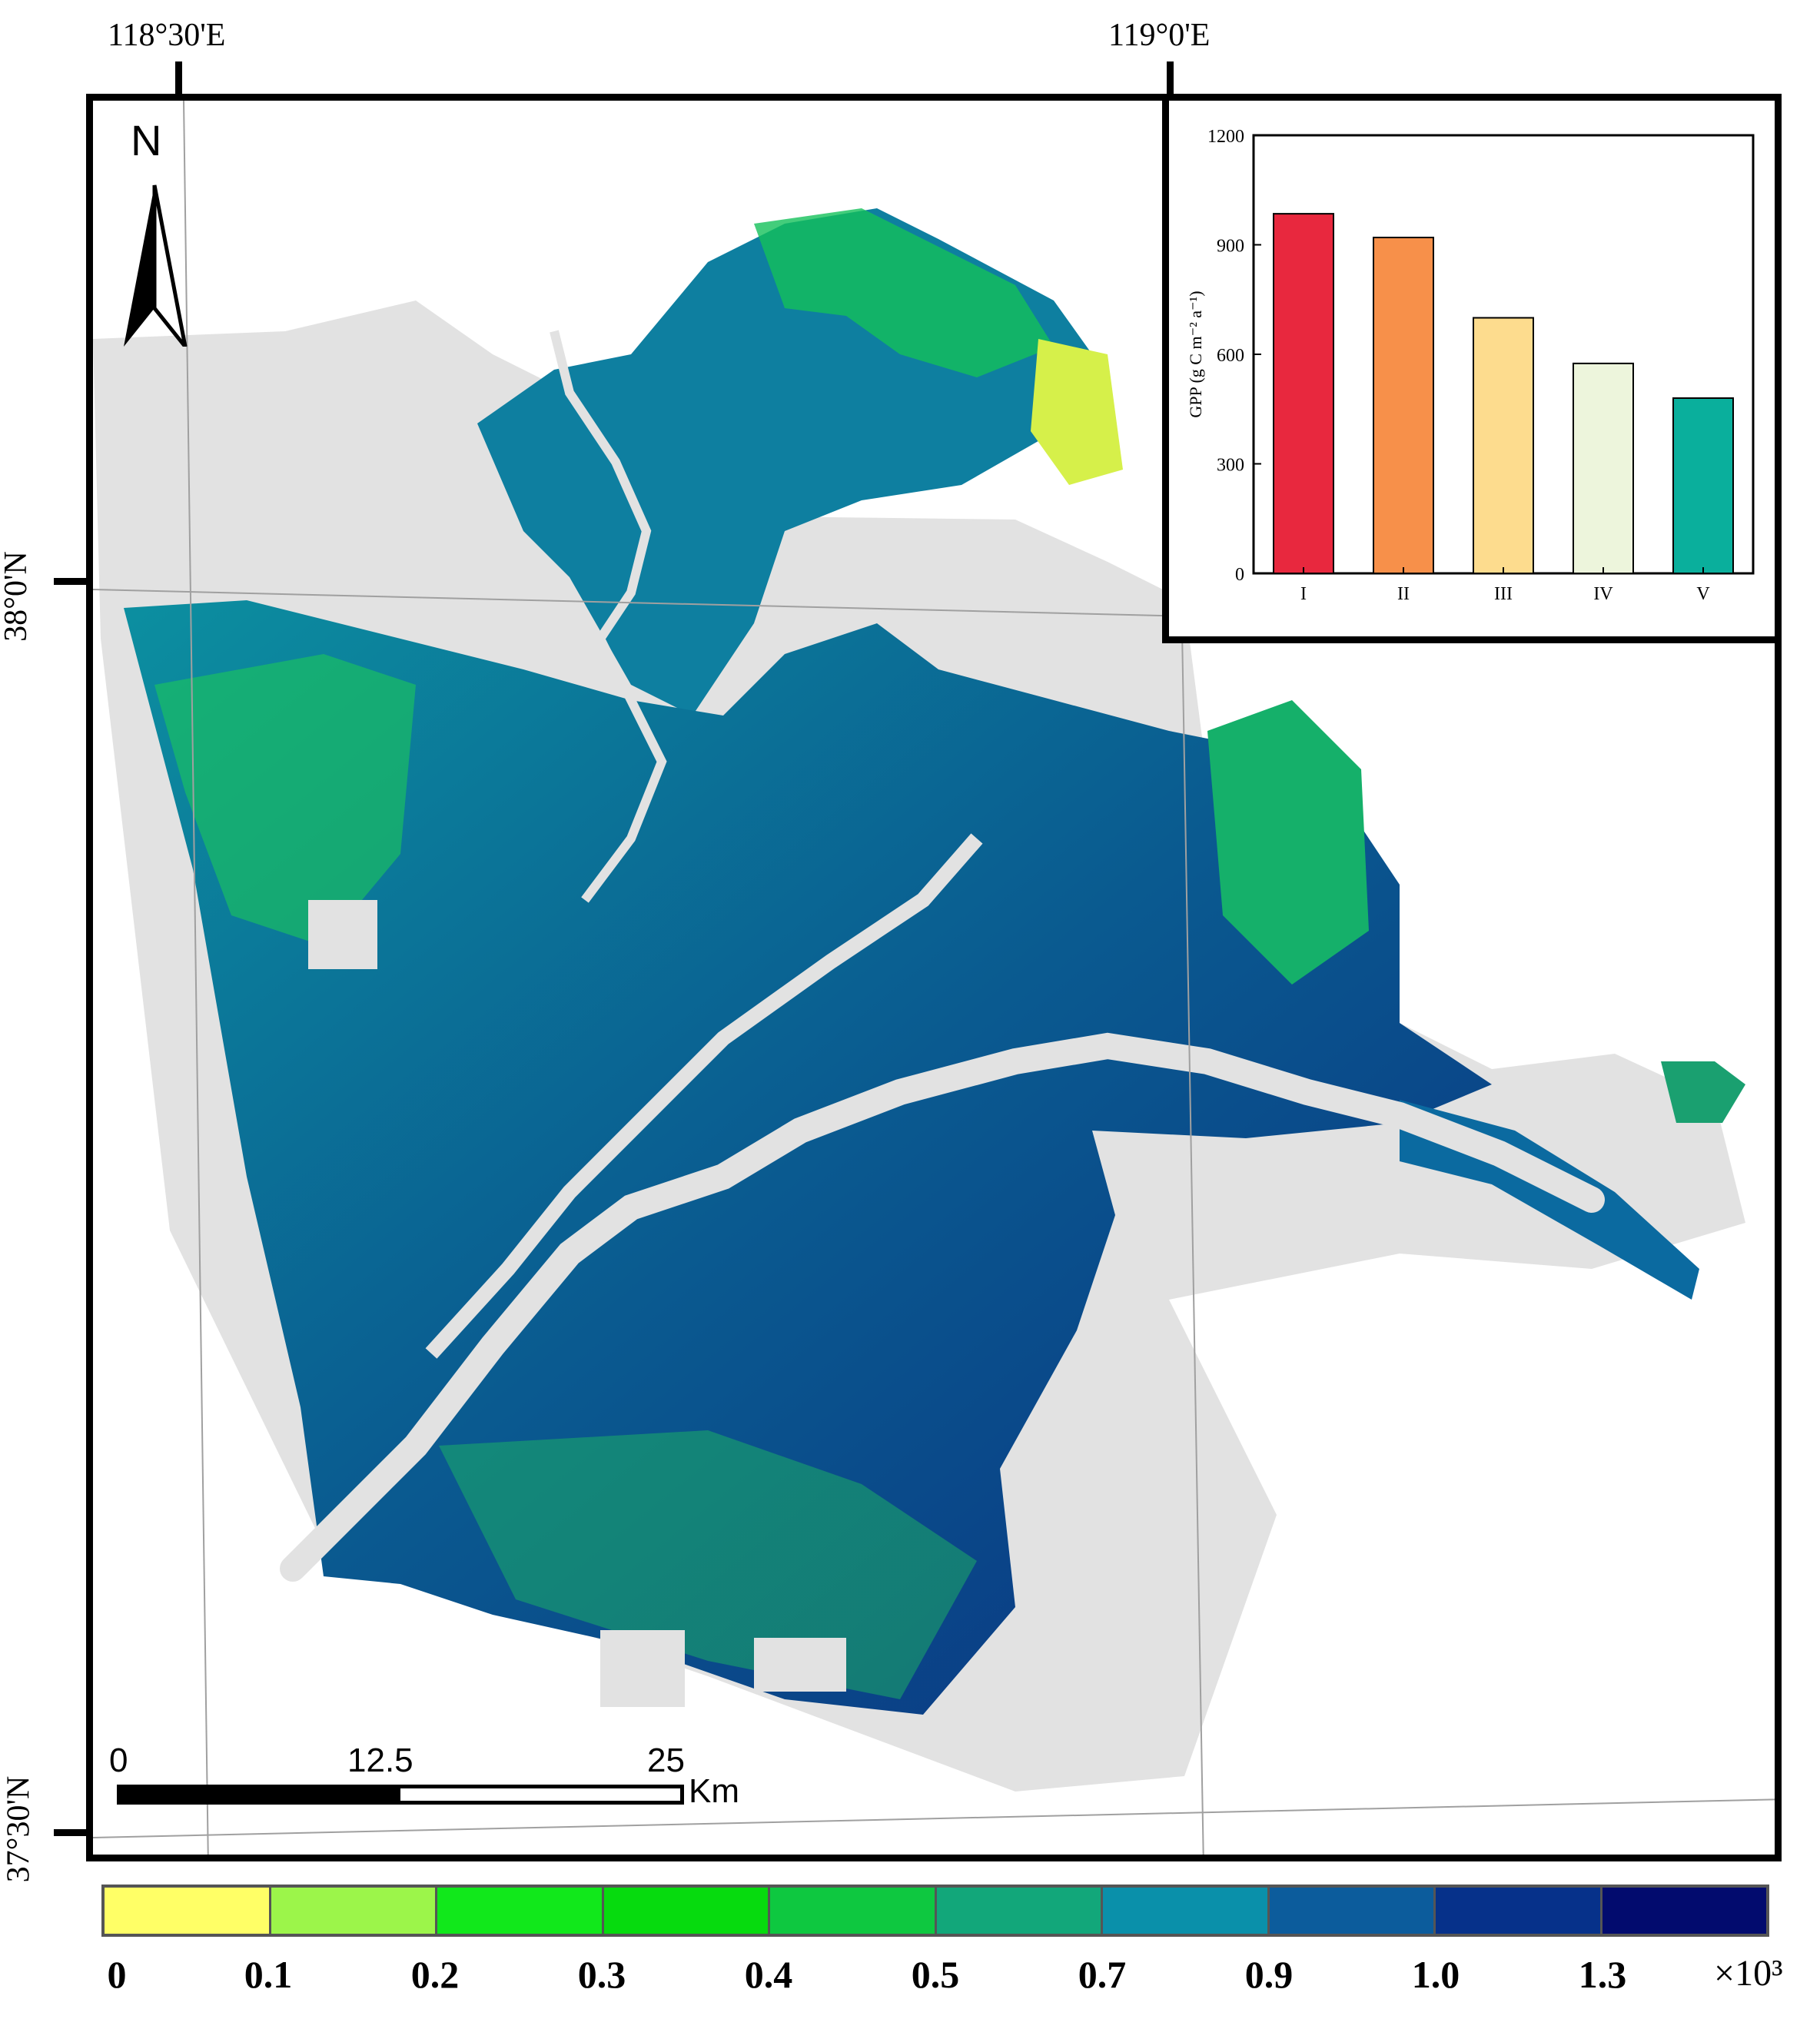 The width and height of the screenshot is (1820, 2029). What do you see at coordinates (285, 800) in the screenshot?
I see `vegetation-west-green` at bounding box center [285, 800].